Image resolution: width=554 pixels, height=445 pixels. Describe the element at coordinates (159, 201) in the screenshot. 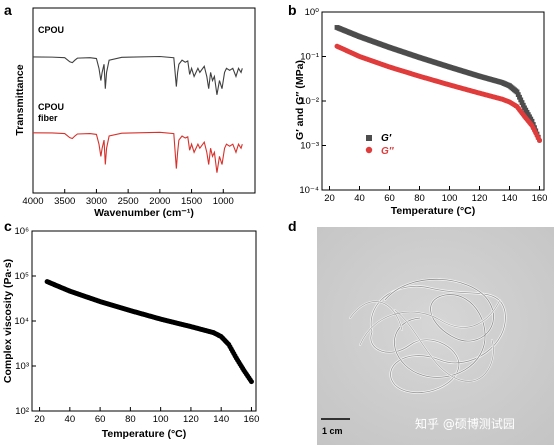

I see `x-tick-label: 2000` at that location.